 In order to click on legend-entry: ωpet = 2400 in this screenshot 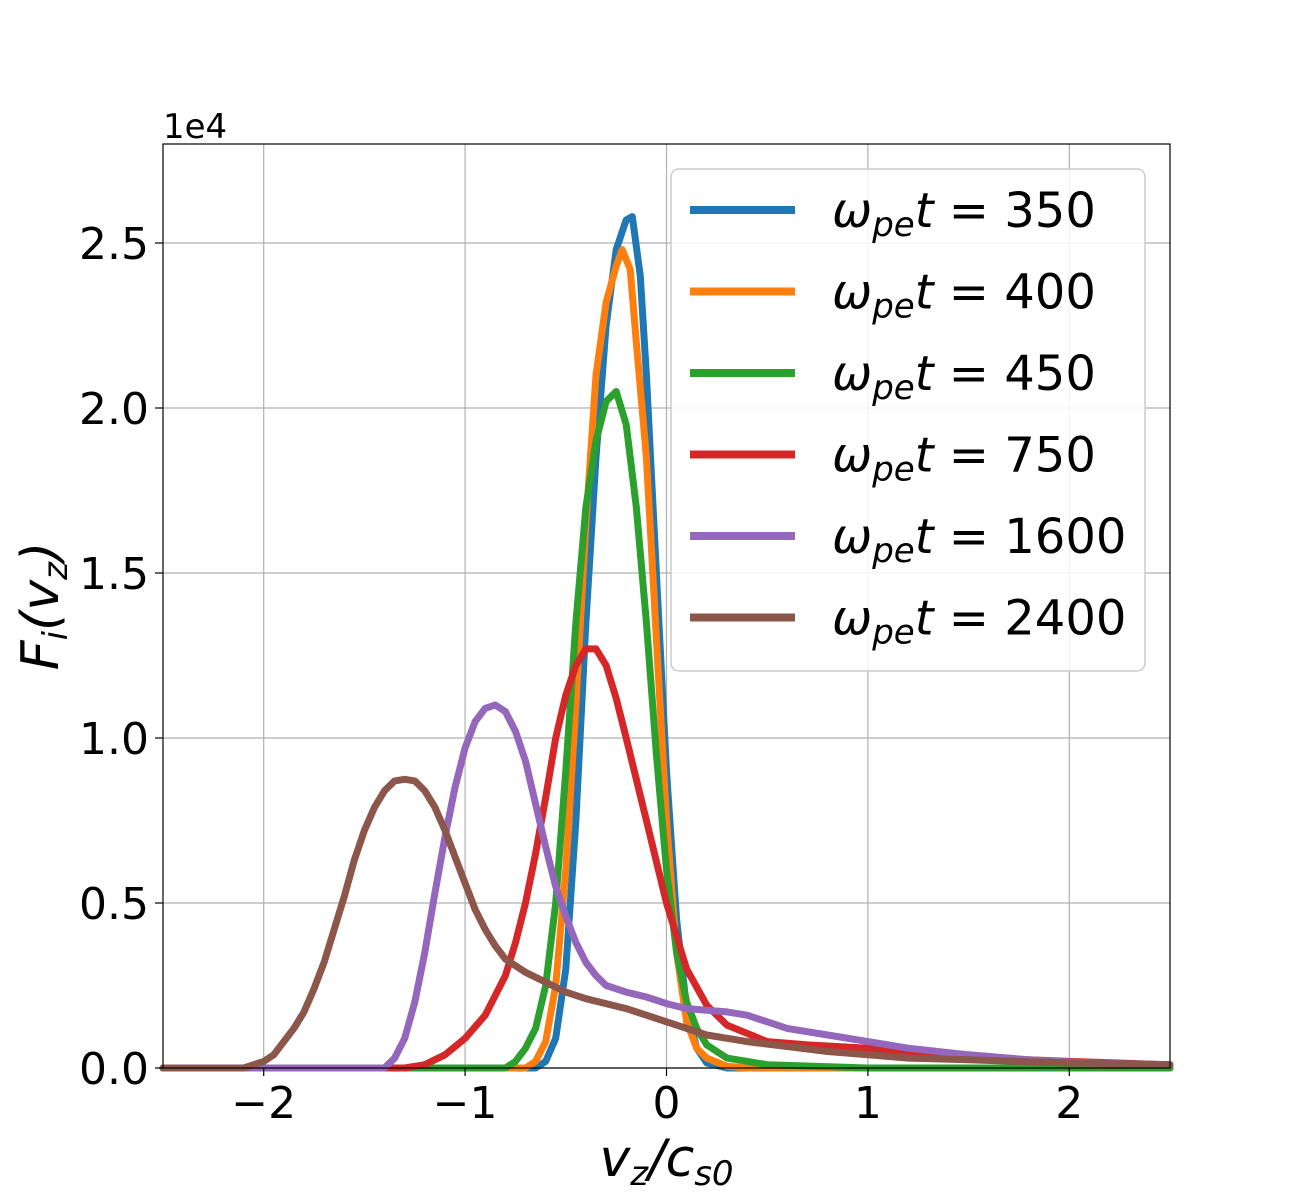, I will do `click(979, 622)`.